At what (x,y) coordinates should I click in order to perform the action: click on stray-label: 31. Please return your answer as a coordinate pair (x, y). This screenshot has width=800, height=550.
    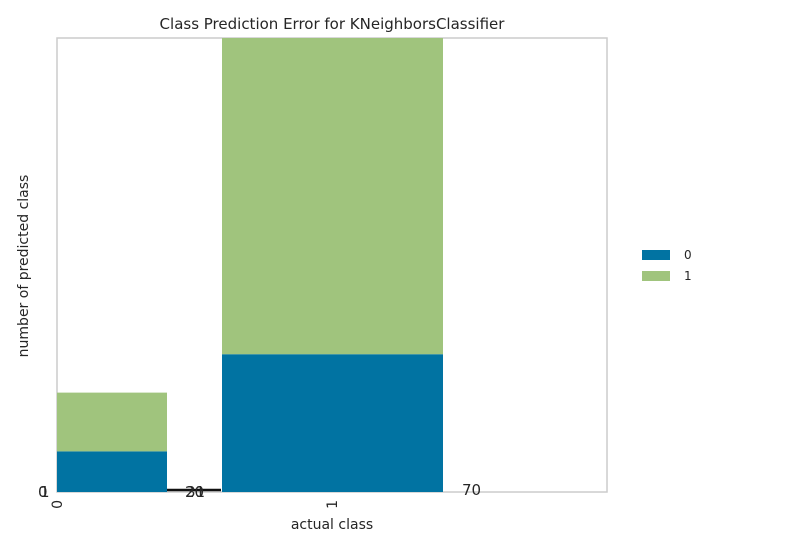
    Looking at the image, I should click on (195, 492).